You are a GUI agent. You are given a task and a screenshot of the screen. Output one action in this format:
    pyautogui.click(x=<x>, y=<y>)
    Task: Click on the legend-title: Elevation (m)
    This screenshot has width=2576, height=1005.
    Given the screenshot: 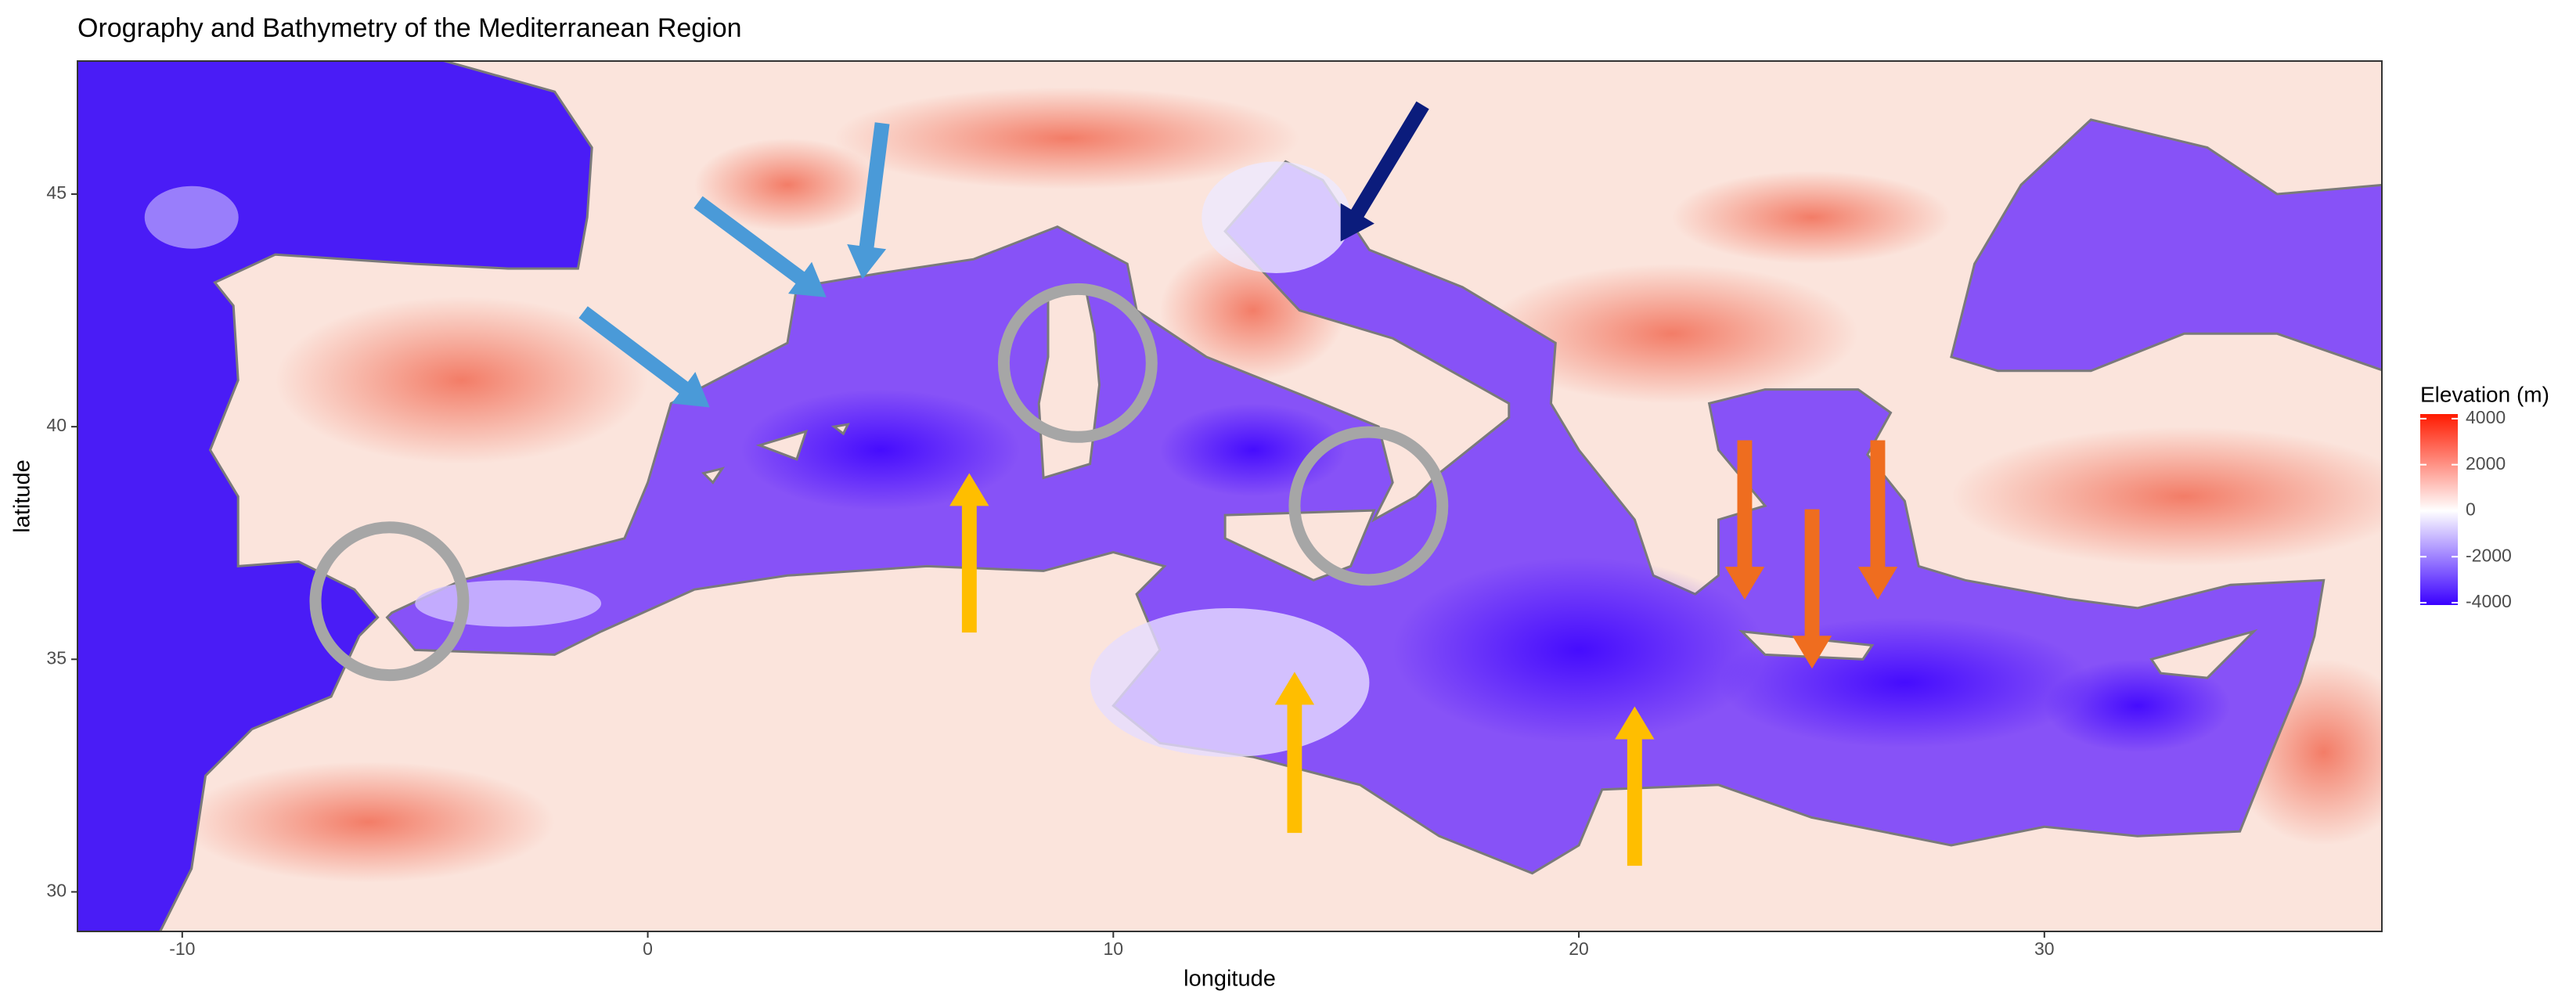 What is the action you would take?
    pyautogui.click(x=2484, y=394)
    